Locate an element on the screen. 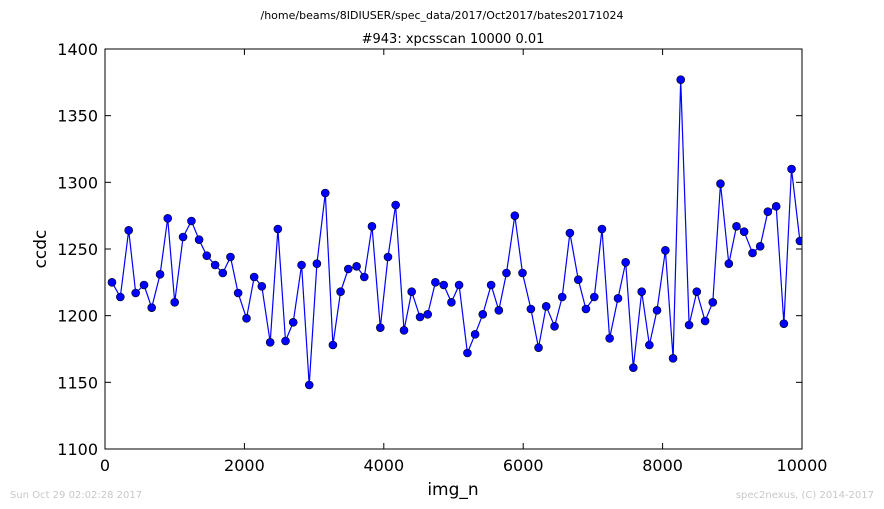 The height and width of the screenshot is (509, 884). footer-credit: spec2nexus, (C) 2014-2017 is located at coordinates (805, 495).